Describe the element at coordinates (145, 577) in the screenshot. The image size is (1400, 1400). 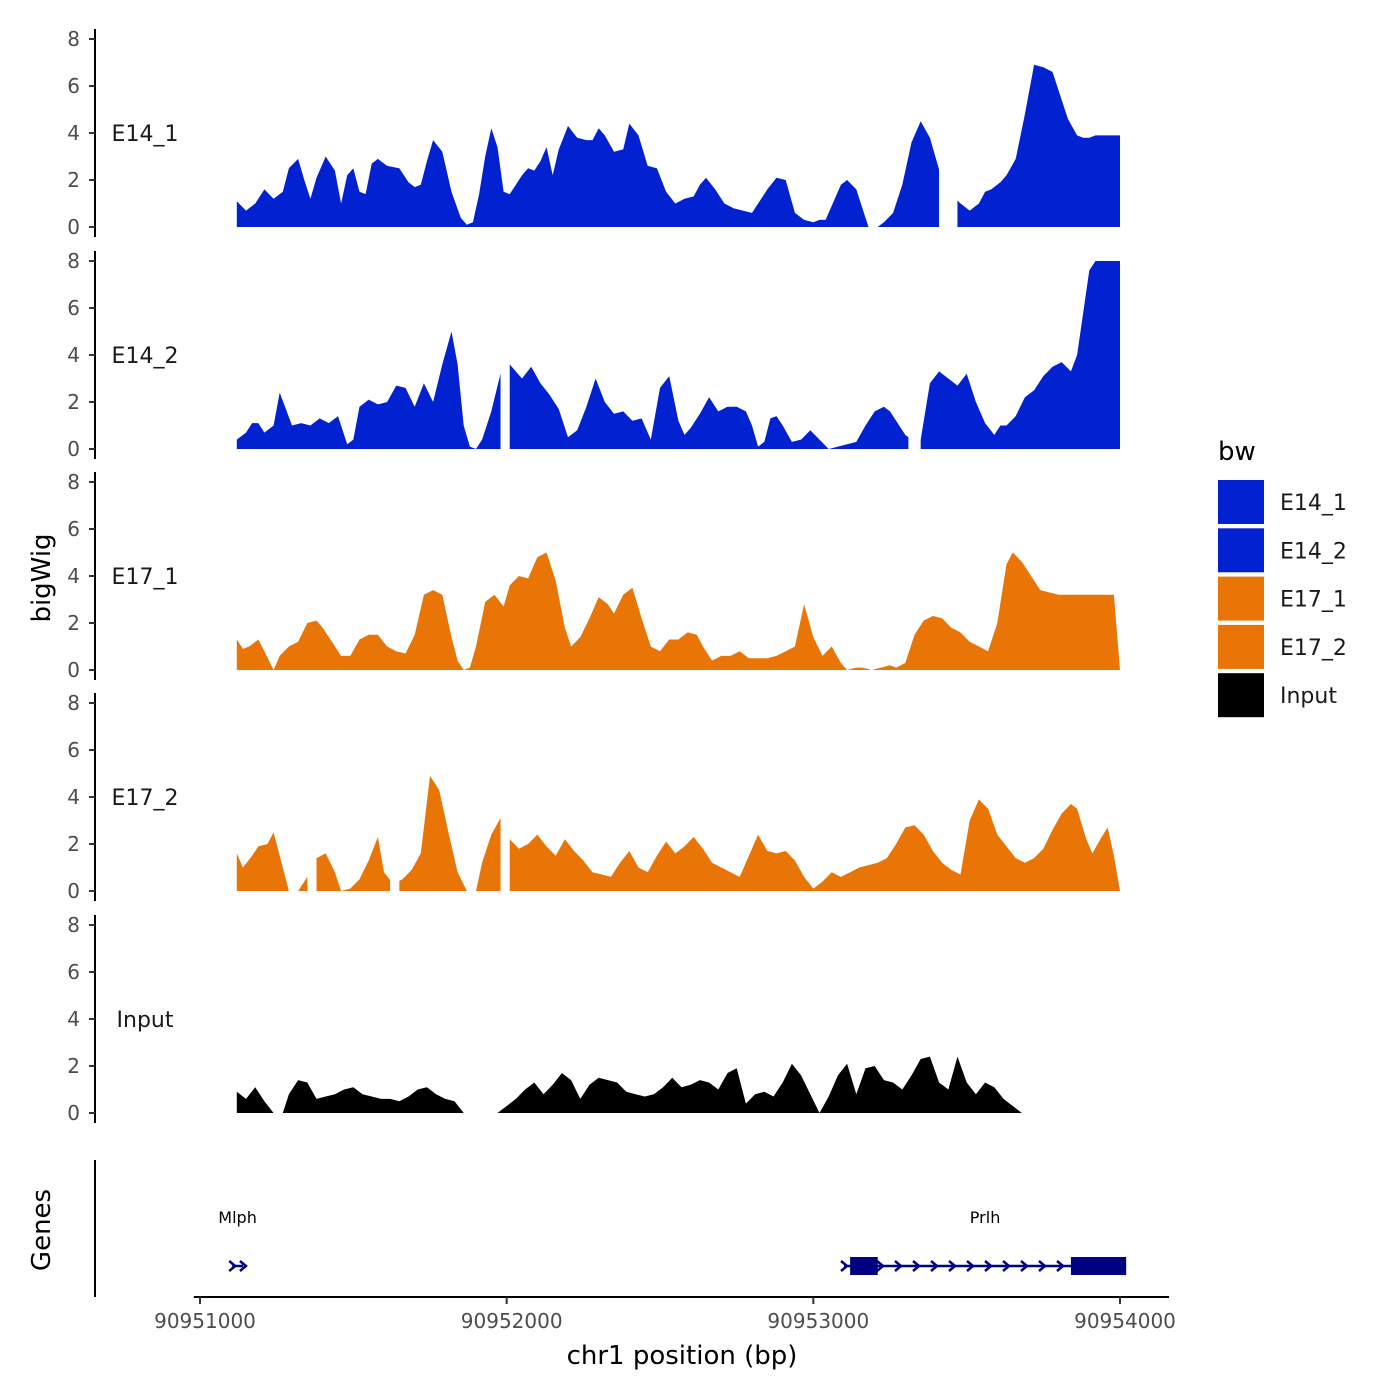
I see `track-label: E17_1` at that location.